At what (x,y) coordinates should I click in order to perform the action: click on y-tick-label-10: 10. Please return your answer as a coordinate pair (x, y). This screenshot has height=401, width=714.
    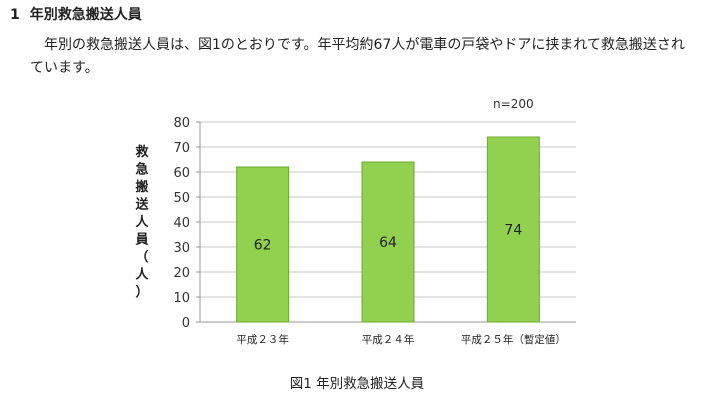
    Looking at the image, I should click on (181, 298).